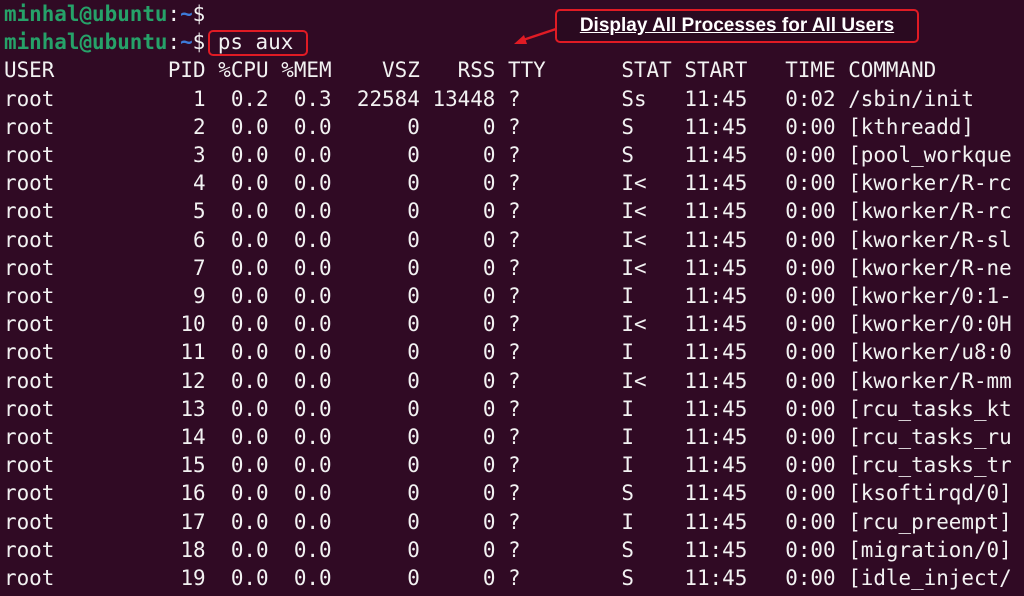 This screenshot has height=596, width=1024. I want to click on cell-command: [kthreadd], so click(911, 126).